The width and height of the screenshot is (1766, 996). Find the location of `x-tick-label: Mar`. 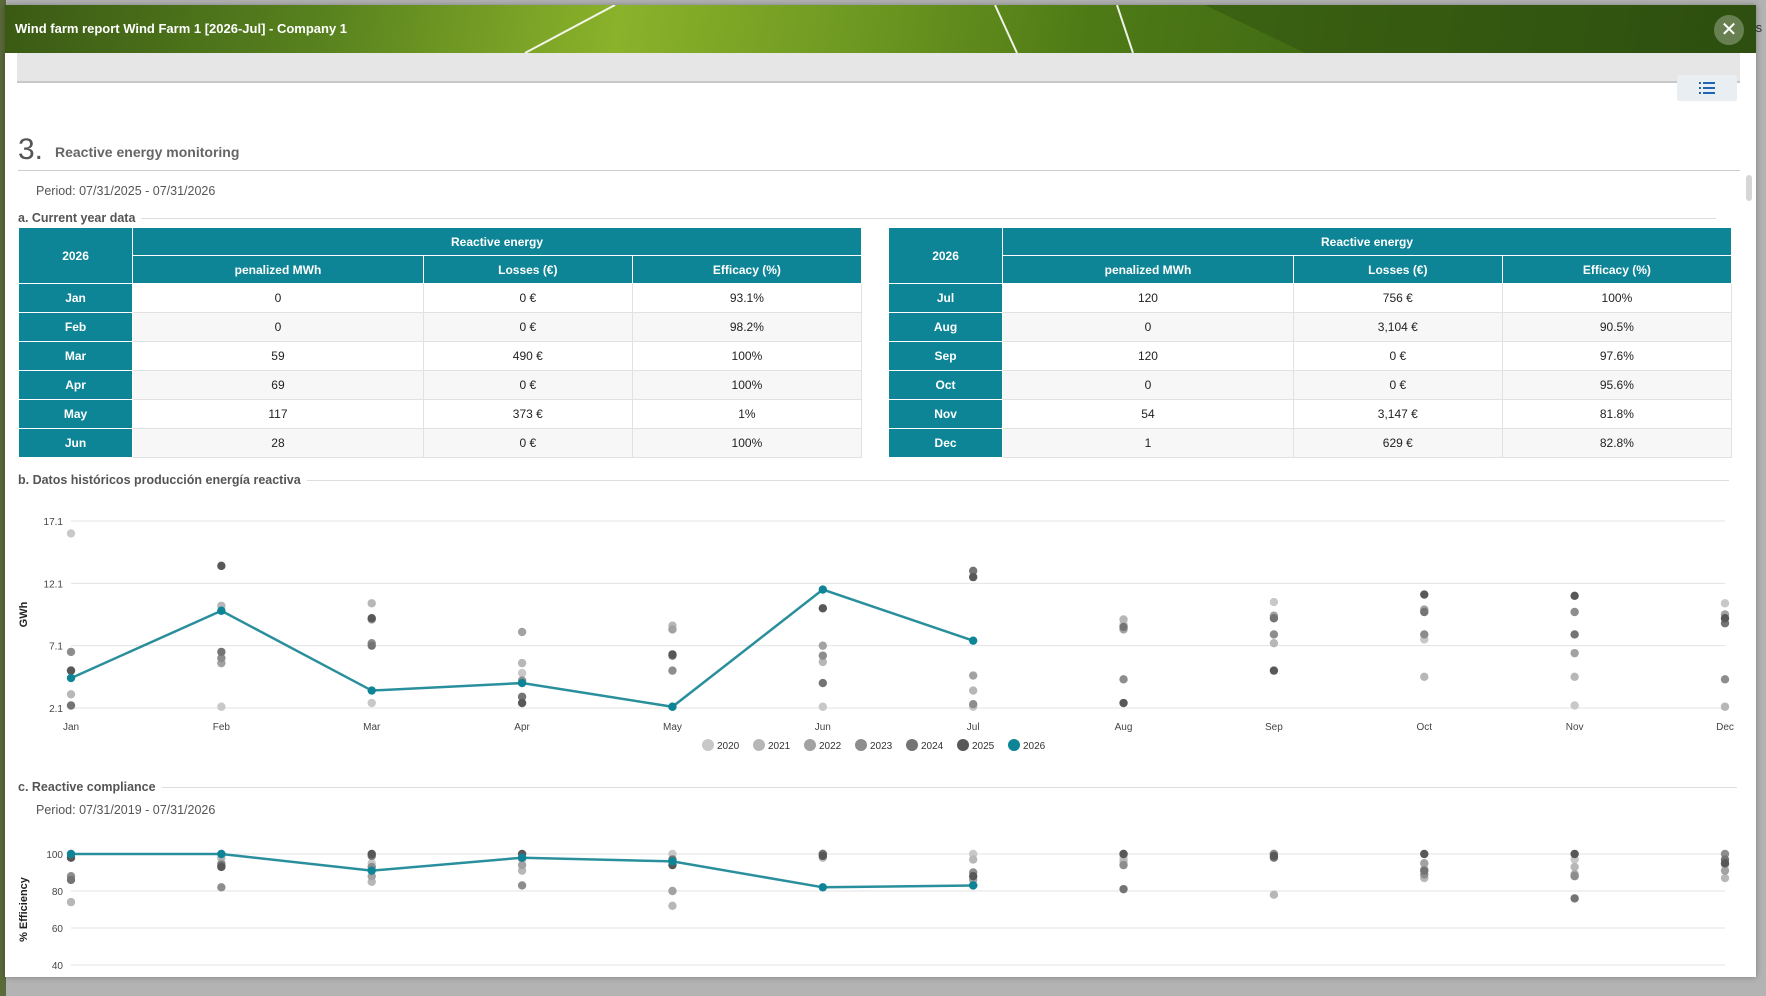

x-tick-label: Mar is located at coordinates (372, 727).